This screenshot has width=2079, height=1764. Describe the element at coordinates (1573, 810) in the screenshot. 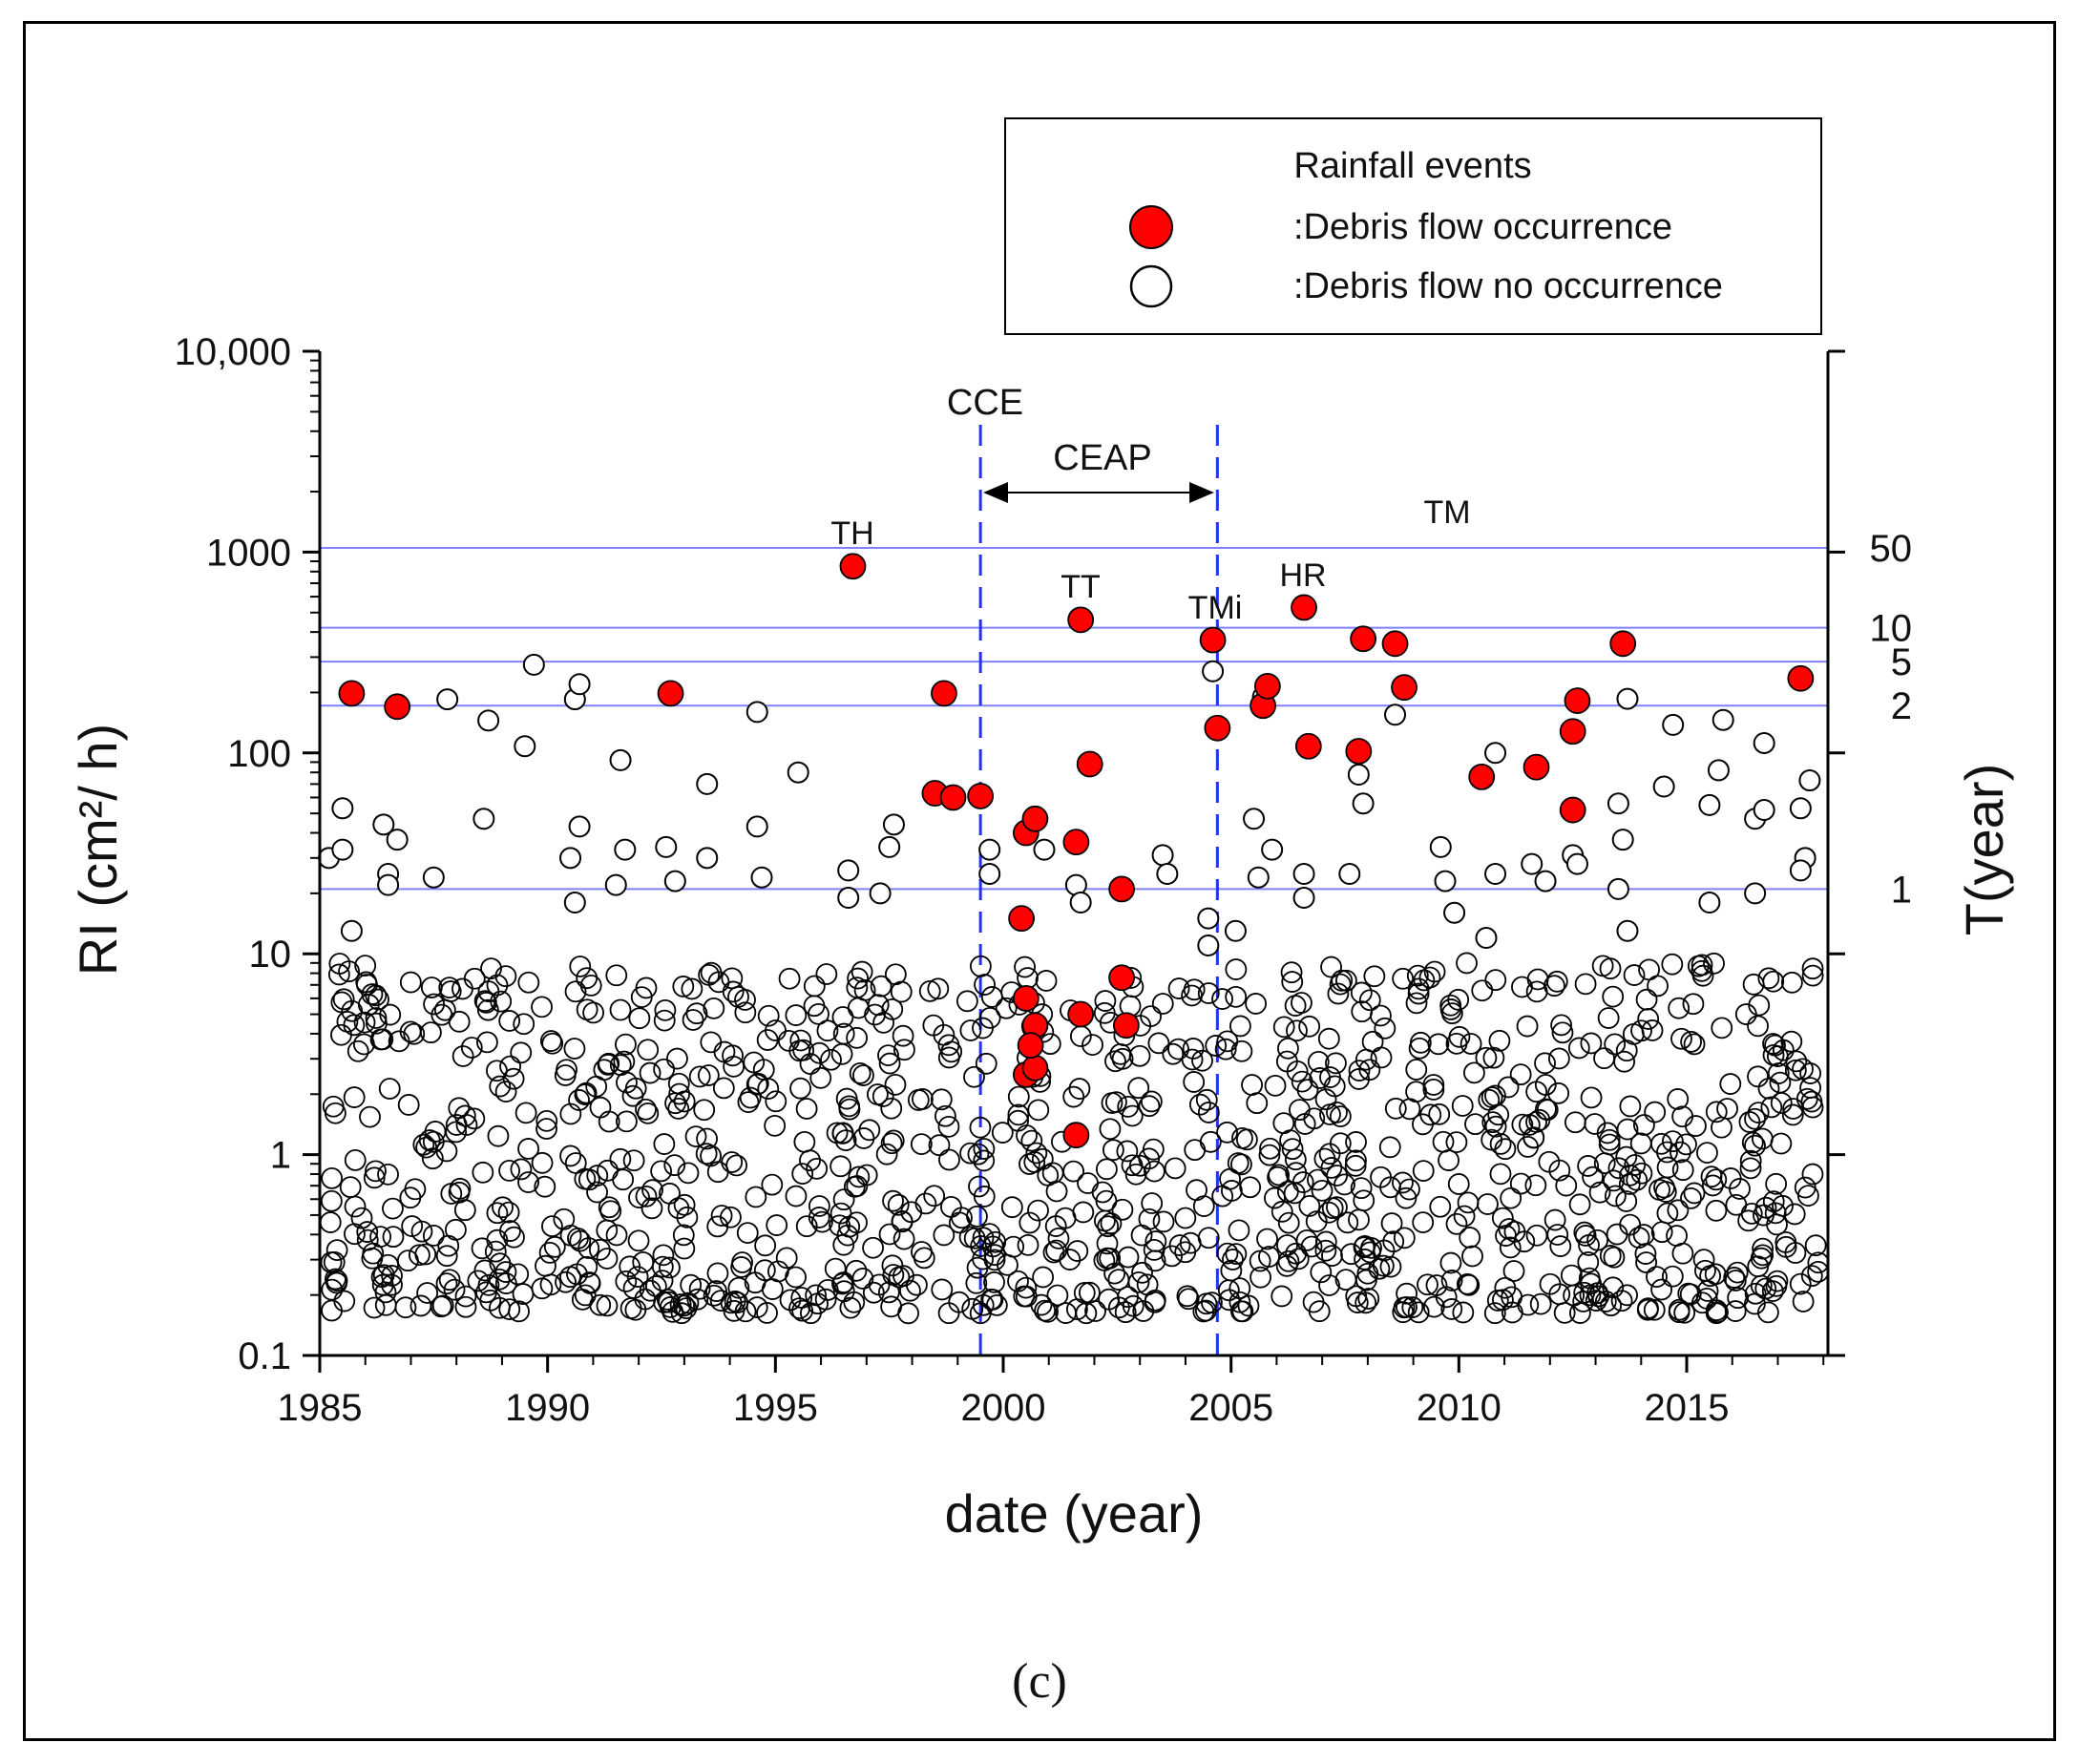

I see `data-point-occurrence` at that location.